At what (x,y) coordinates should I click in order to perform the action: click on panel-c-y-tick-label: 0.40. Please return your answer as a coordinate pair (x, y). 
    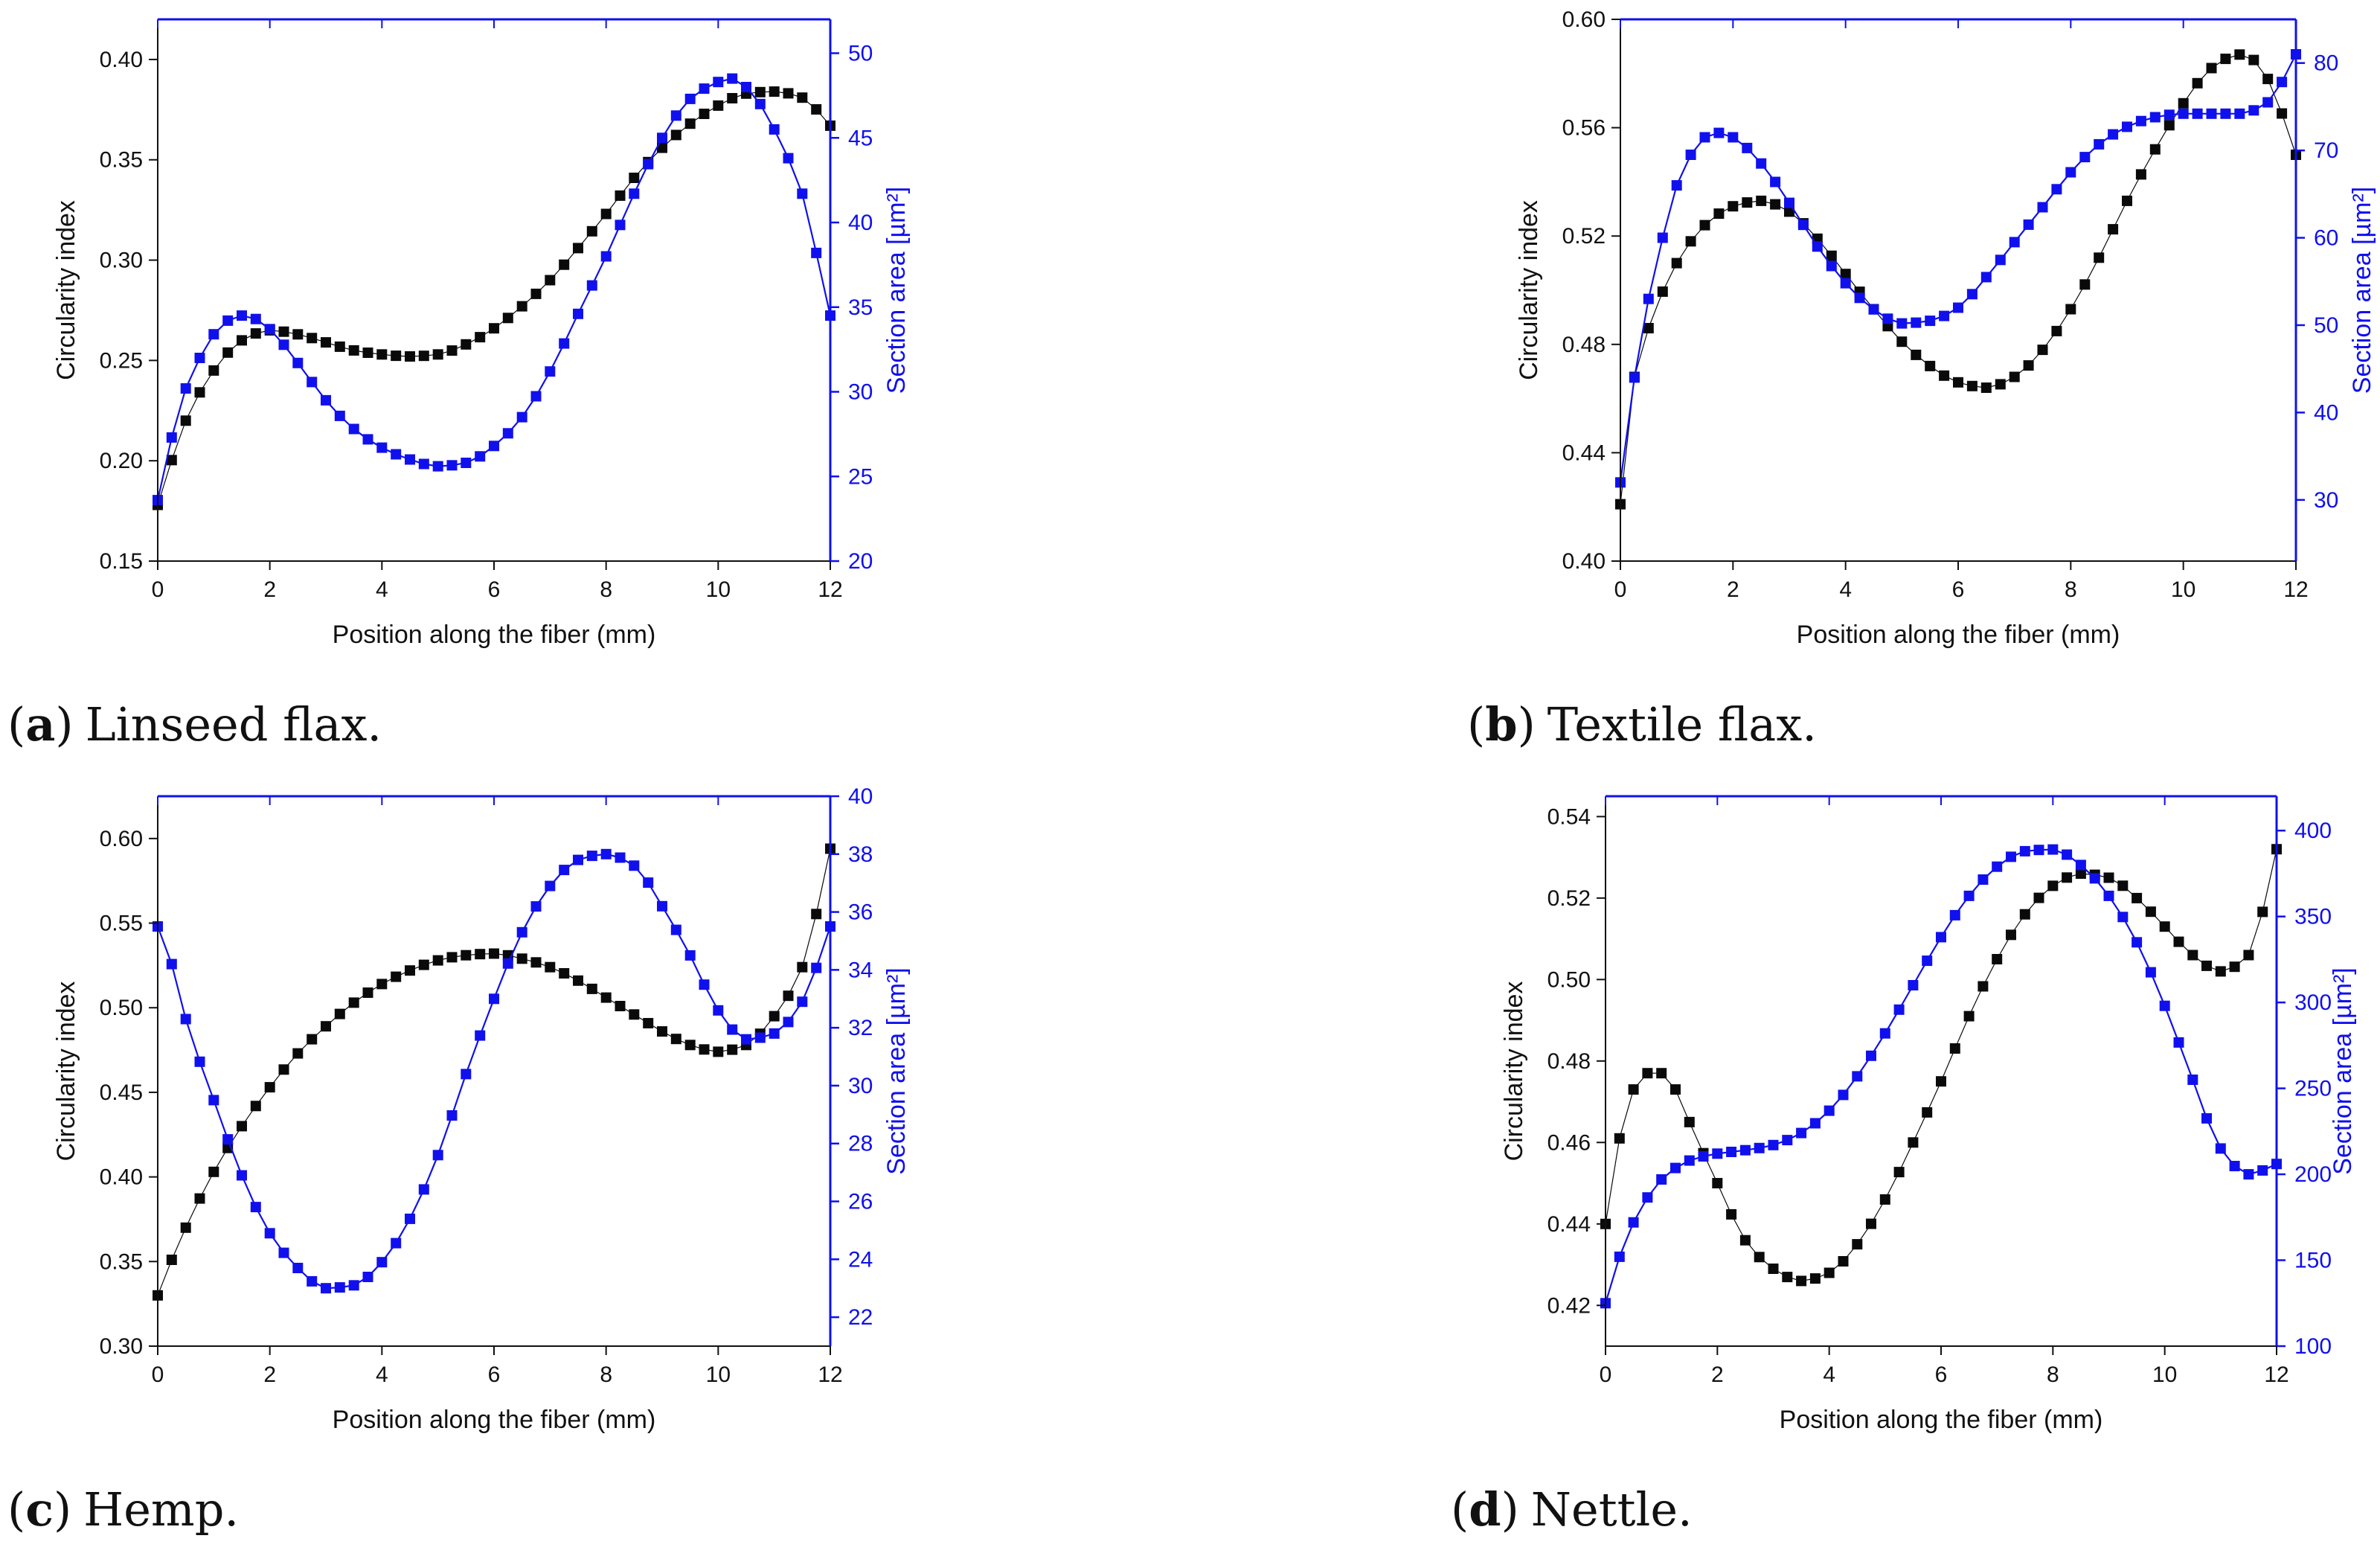
    Looking at the image, I should click on (121, 1177).